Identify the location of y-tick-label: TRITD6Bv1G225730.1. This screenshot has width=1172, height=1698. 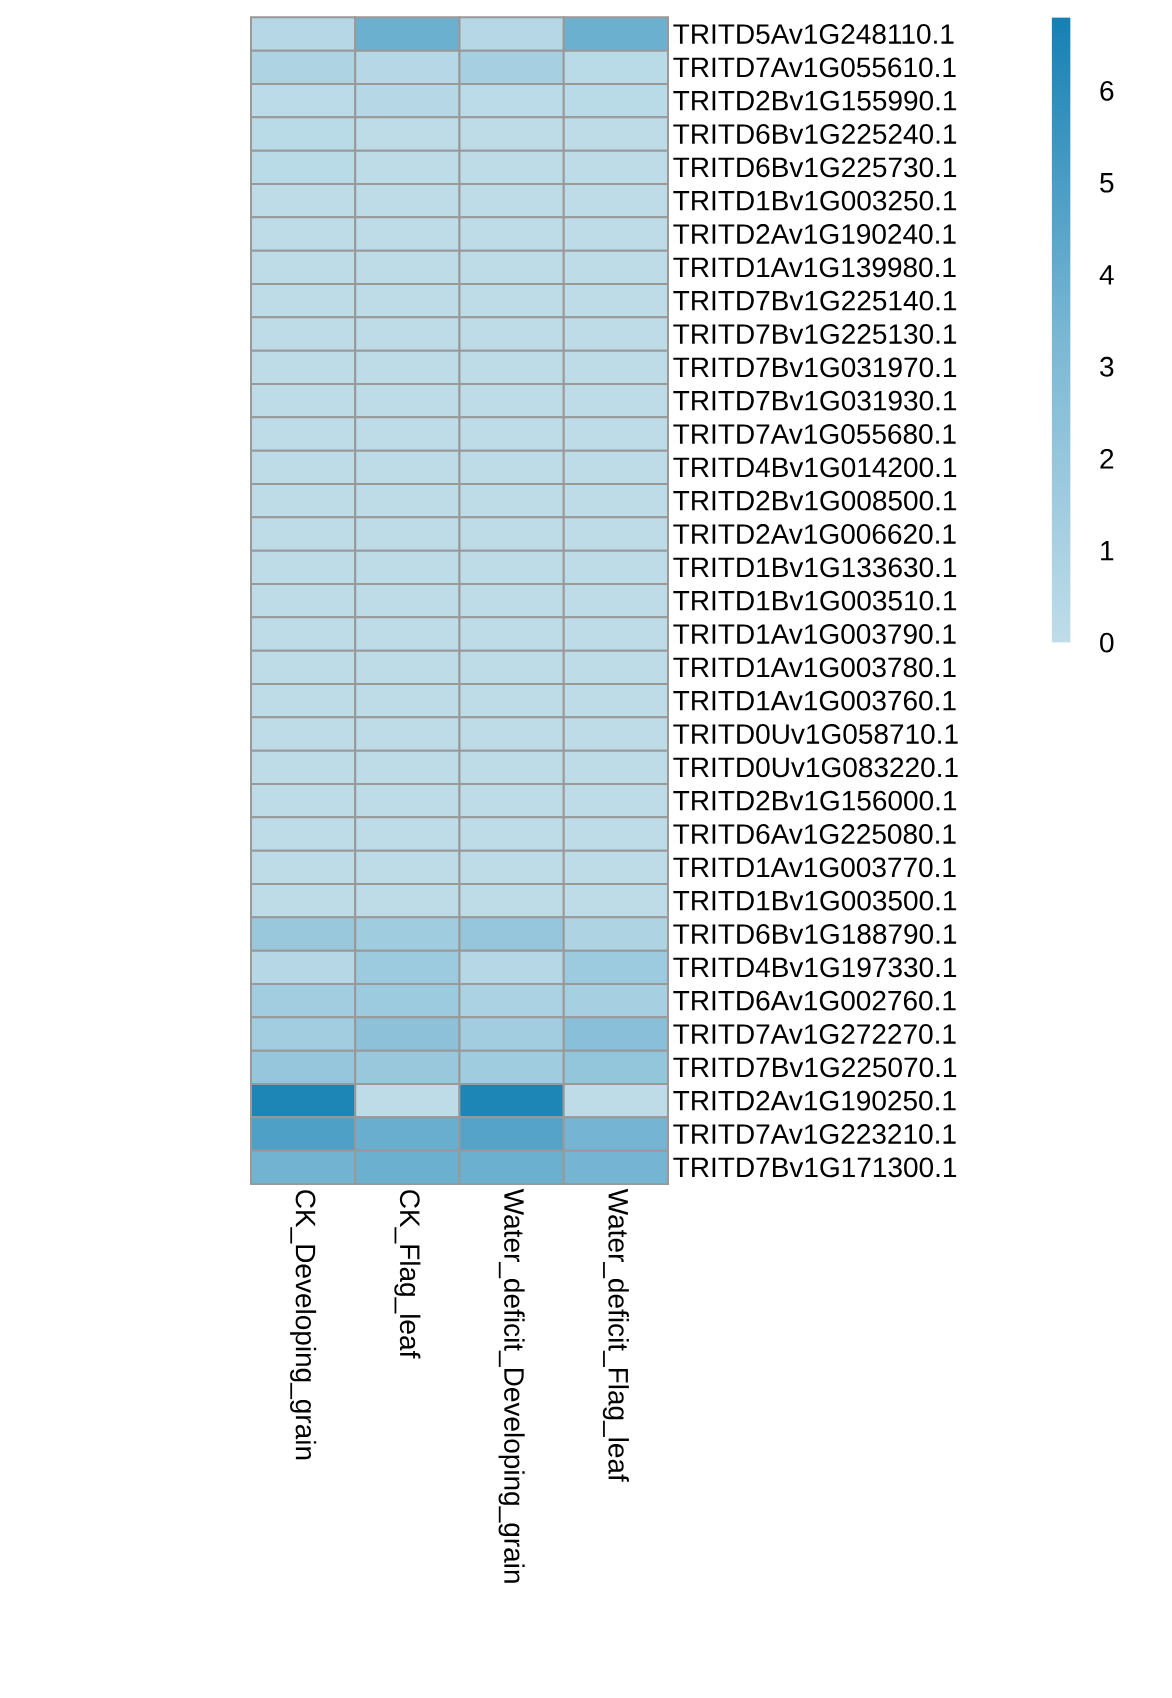
(815, 167).